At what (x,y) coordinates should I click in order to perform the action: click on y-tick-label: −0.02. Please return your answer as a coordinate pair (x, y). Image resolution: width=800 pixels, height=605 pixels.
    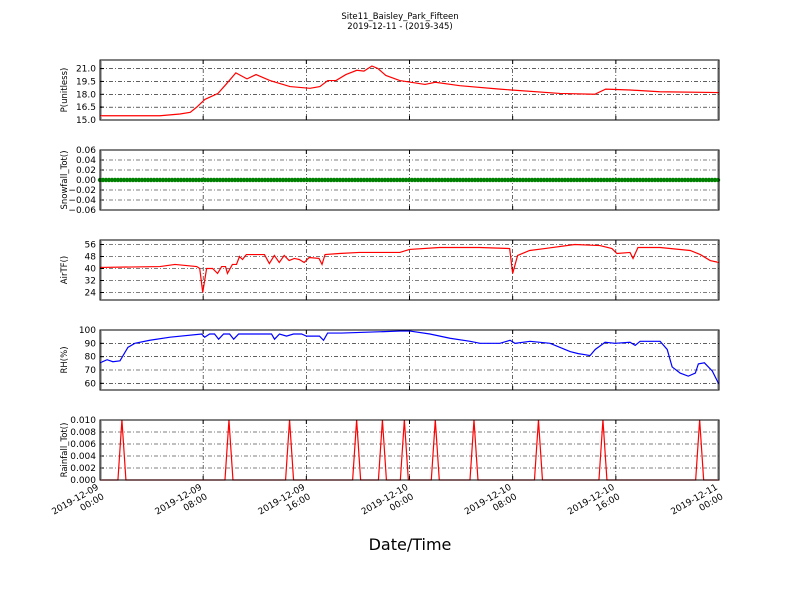
    Looking at the image, I should click on (82, 191).